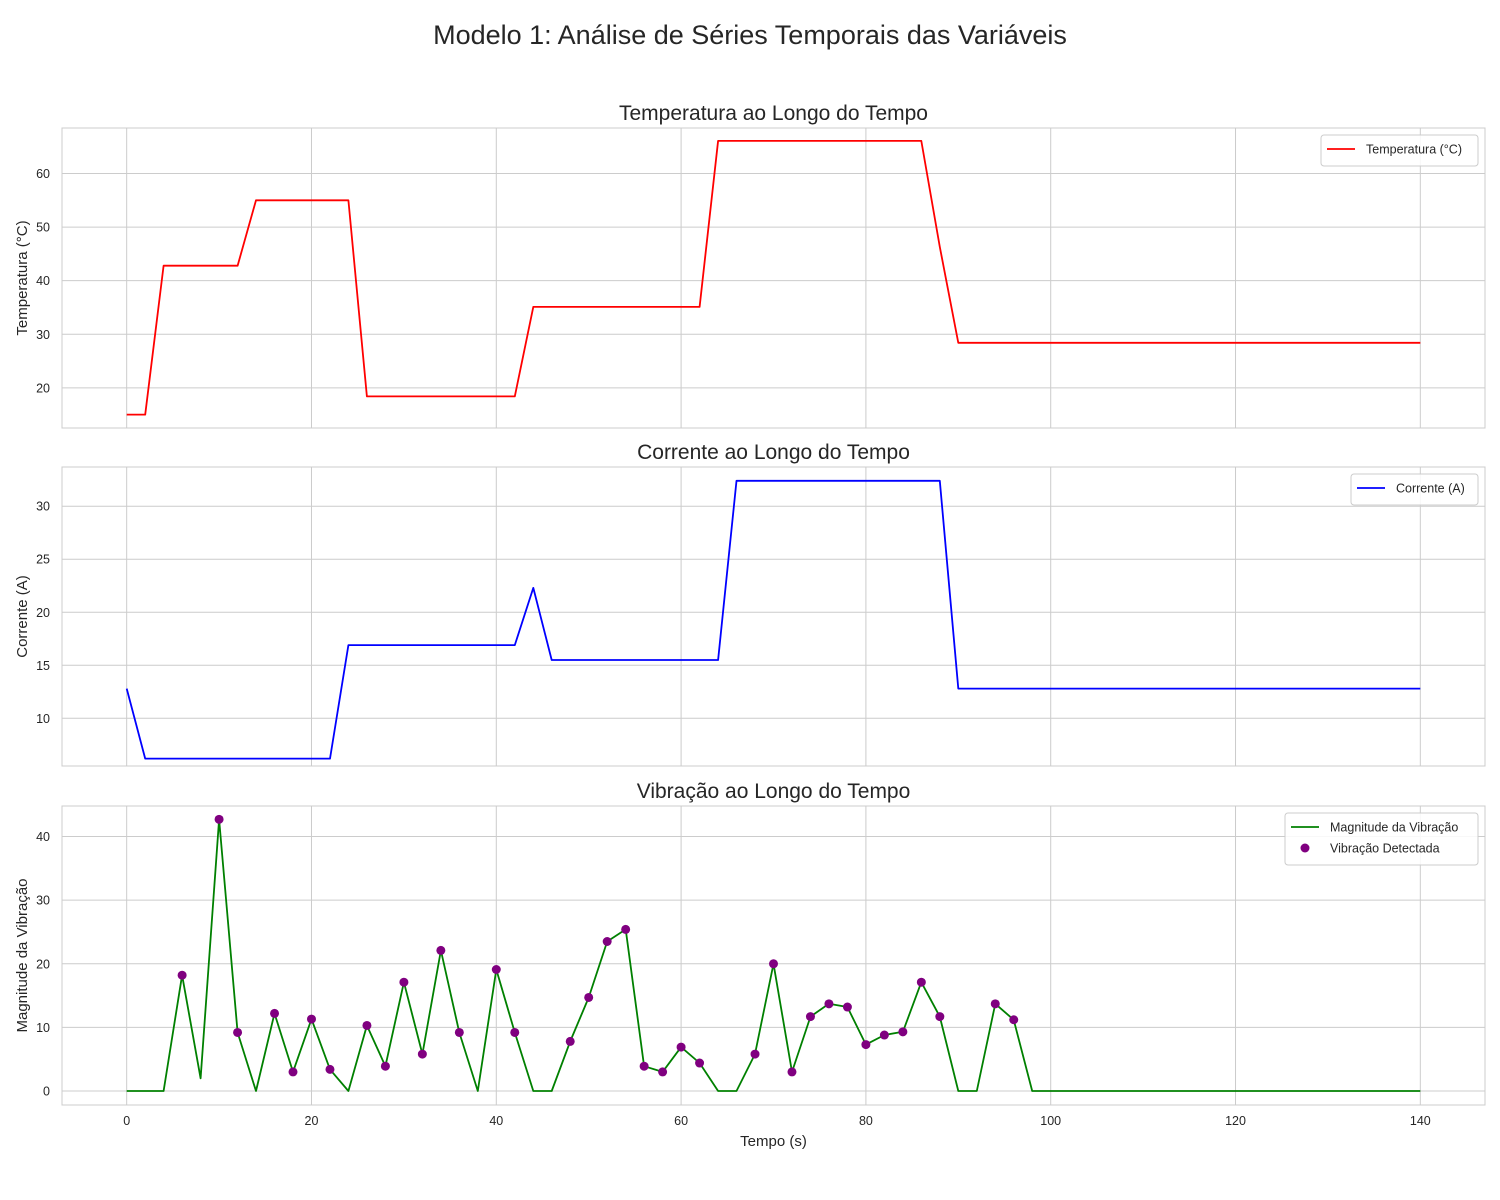  What do you see at coordinates (1414, 150) in the screenshot?
I see `legend-label: Temperatura (°C)` at bounding box center [1414, 150].